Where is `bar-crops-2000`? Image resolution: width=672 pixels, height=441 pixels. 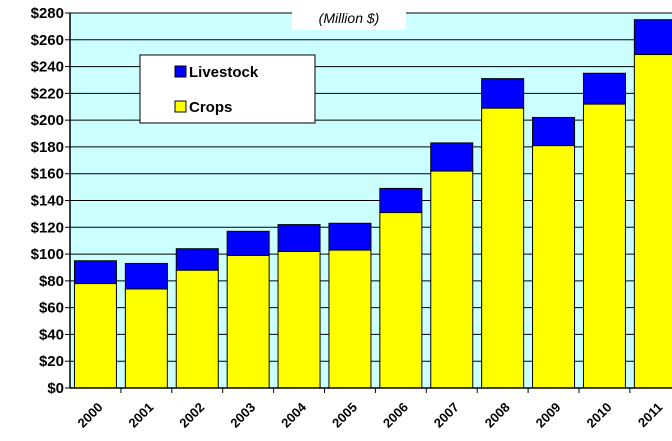 bar-crops-2000 is located at coordinates (95, 336).